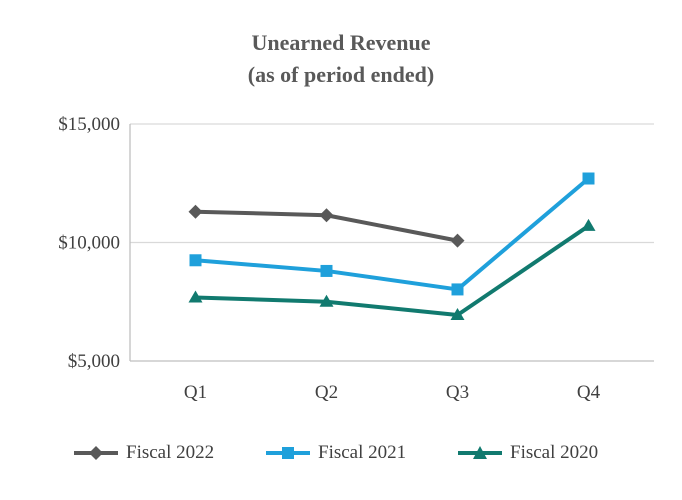 Image resolution: width=682 pixels, height=500 pixels. Describe the element at coordinates (589, 392) in the screenshot. I see `x-tick-label: Q4` at that location.